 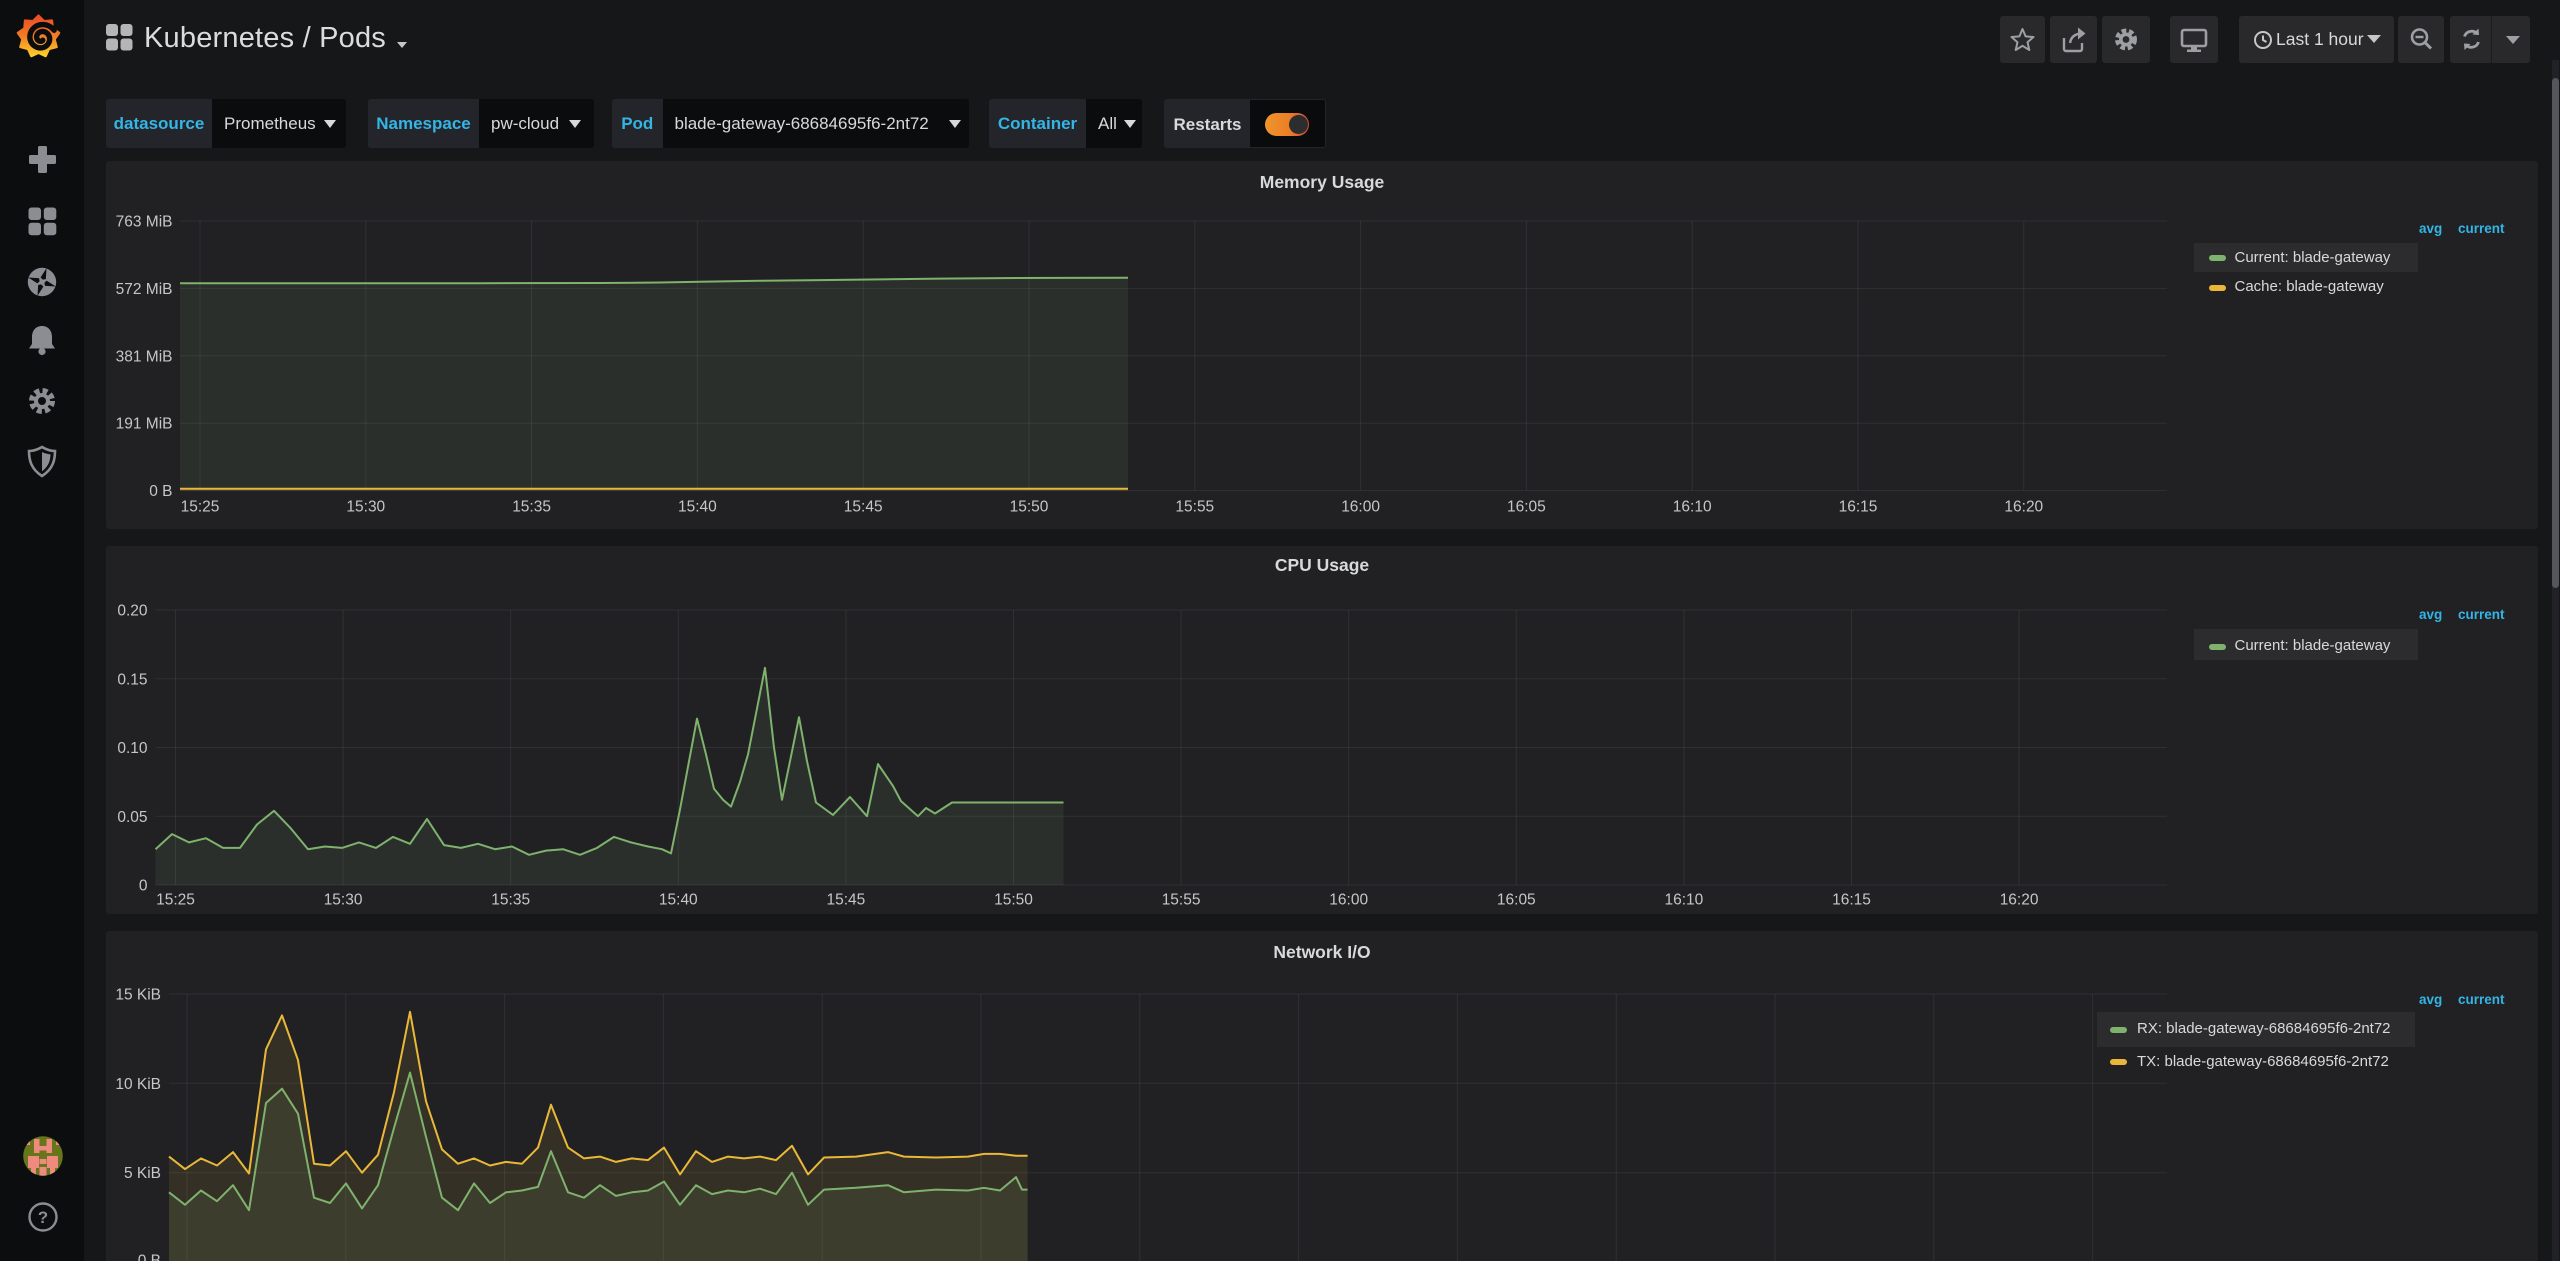 What do you see at coordinates (132, 817) in the screenshot?
I see `svg-text: 0.05` at bounding box center [132, 817].